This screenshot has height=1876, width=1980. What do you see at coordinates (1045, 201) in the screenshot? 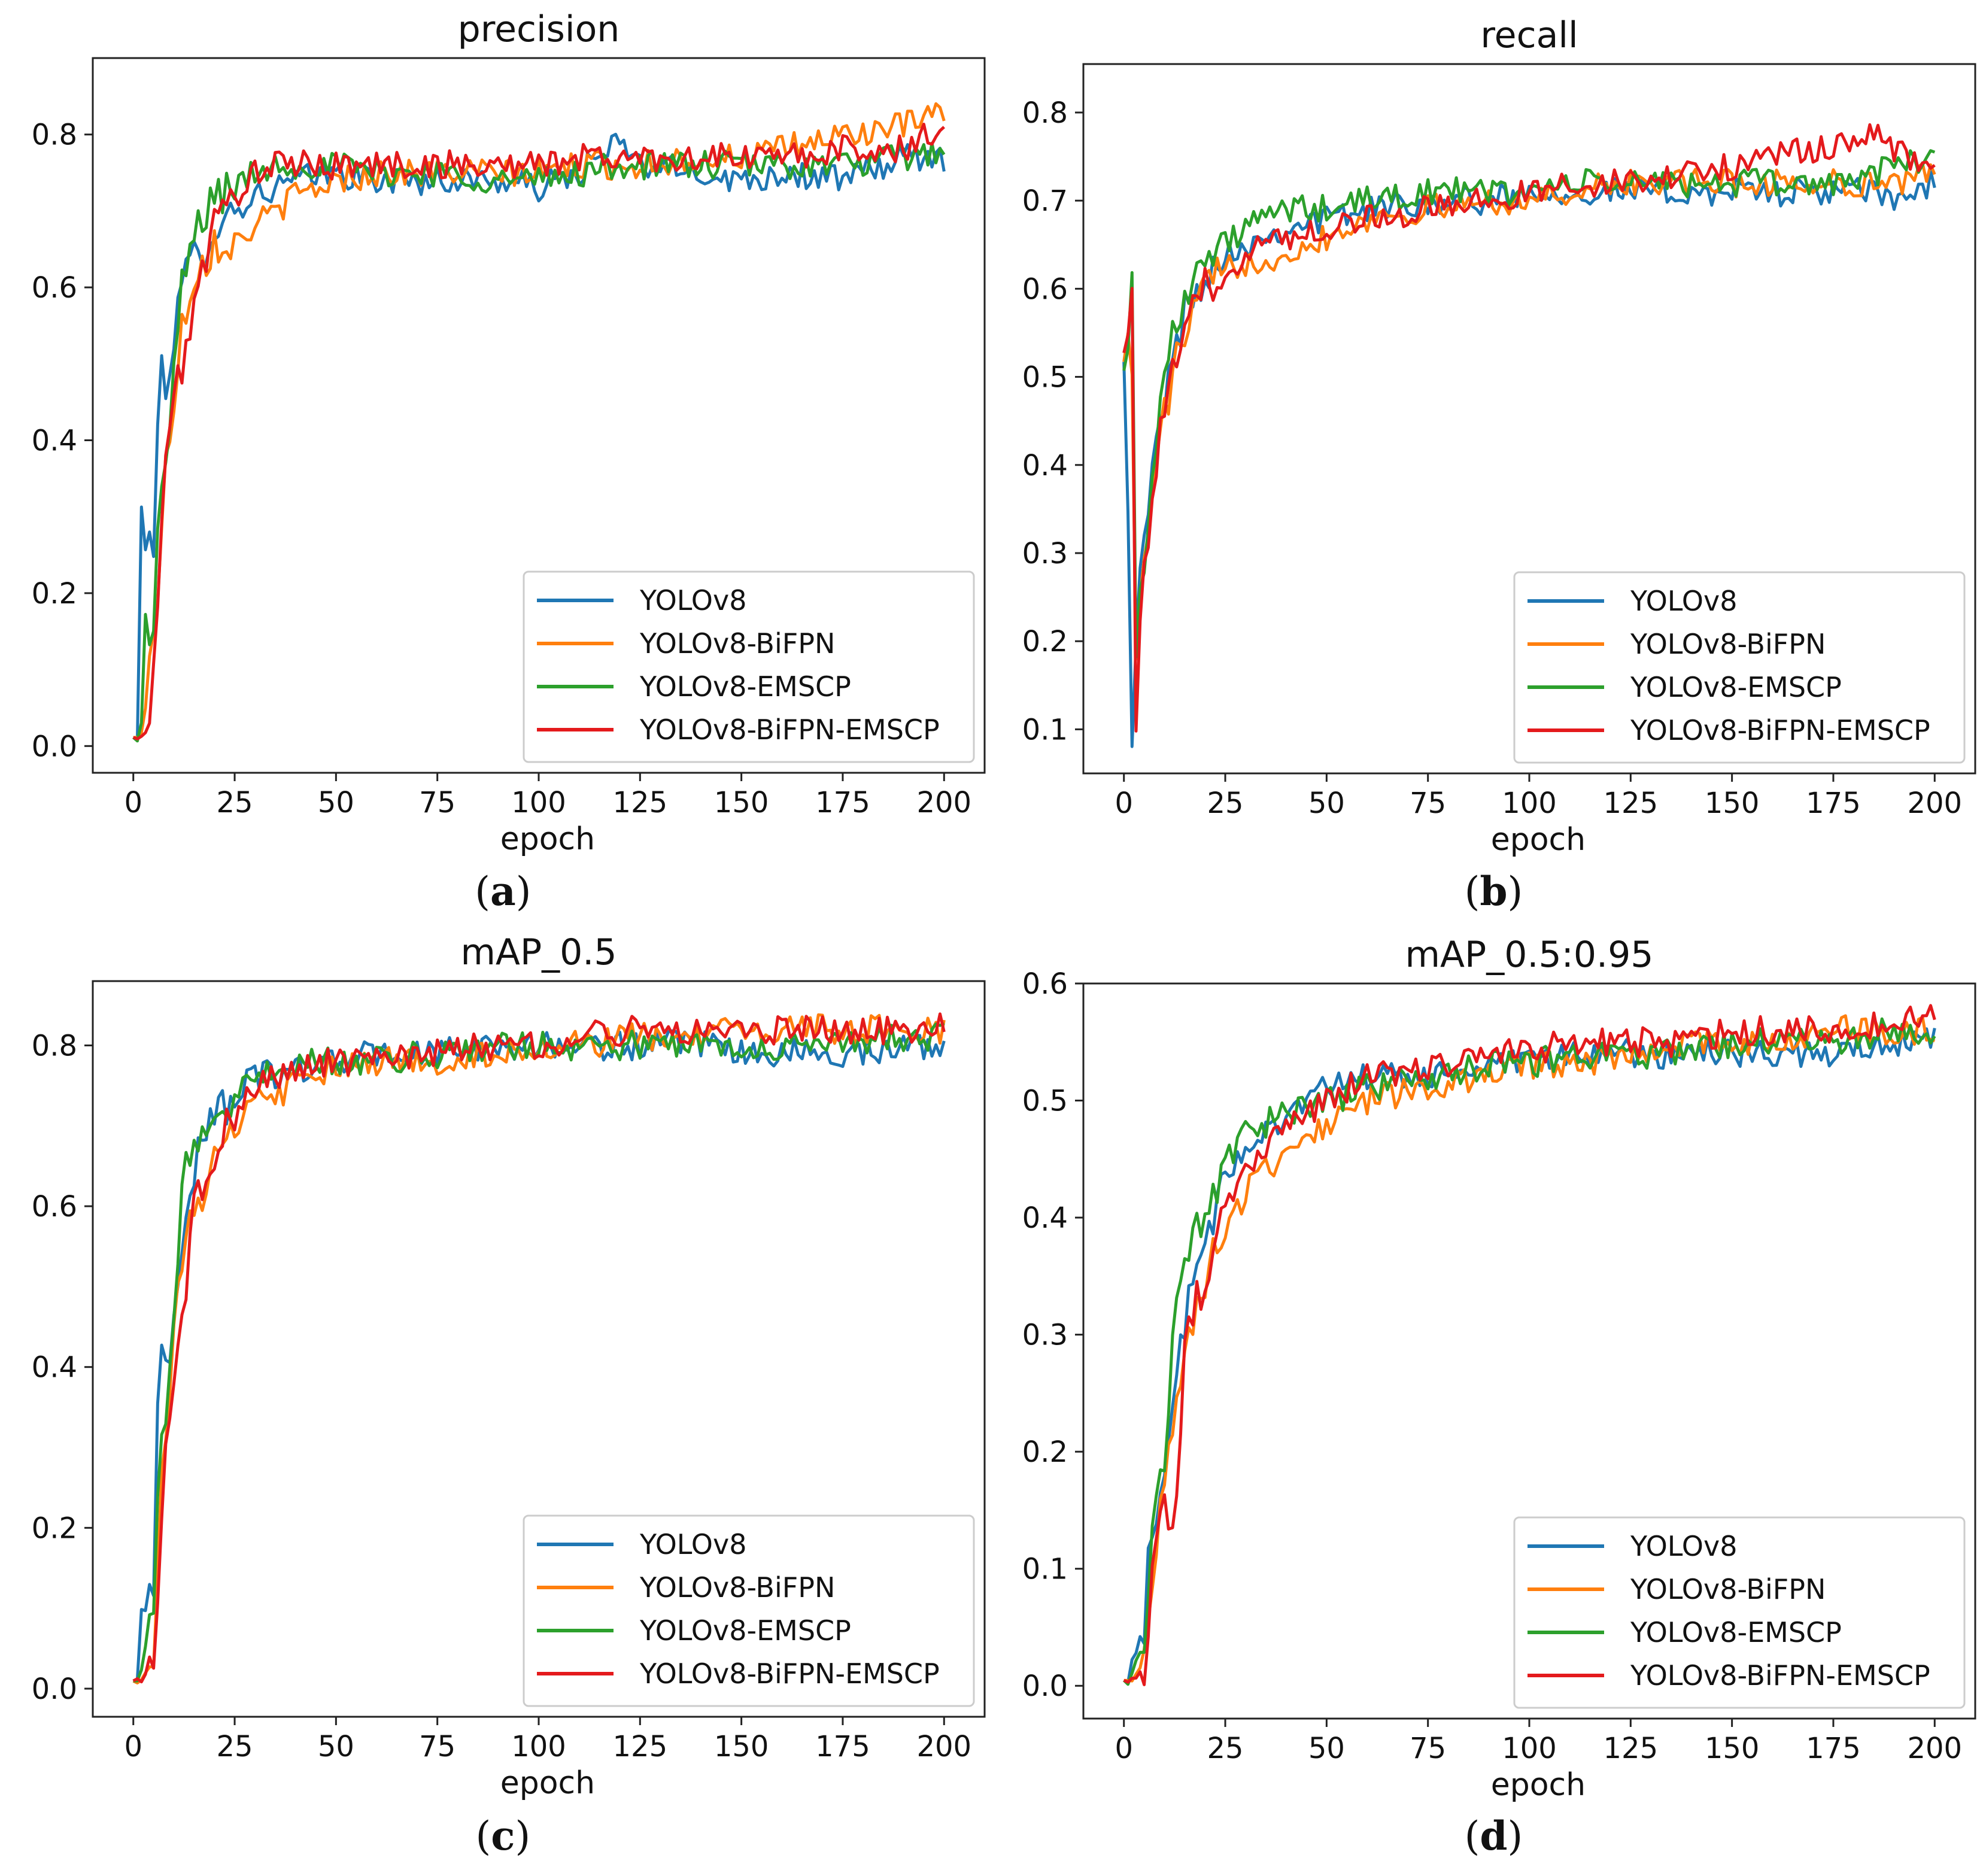
I see `y-tick-label: 0.7` at bounding box center [1045, 201].